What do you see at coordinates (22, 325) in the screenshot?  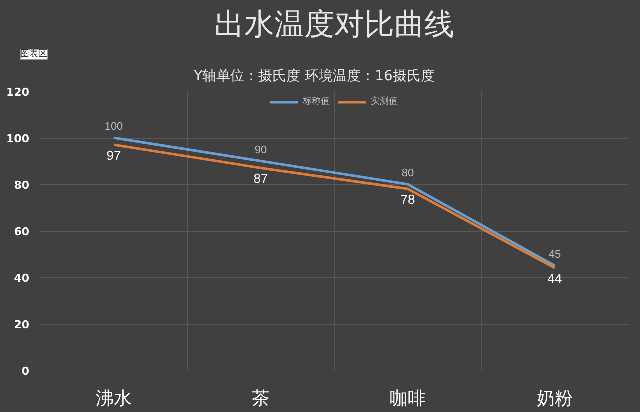 I see `y-tick-label: 20` at bounding box center [22, 325].